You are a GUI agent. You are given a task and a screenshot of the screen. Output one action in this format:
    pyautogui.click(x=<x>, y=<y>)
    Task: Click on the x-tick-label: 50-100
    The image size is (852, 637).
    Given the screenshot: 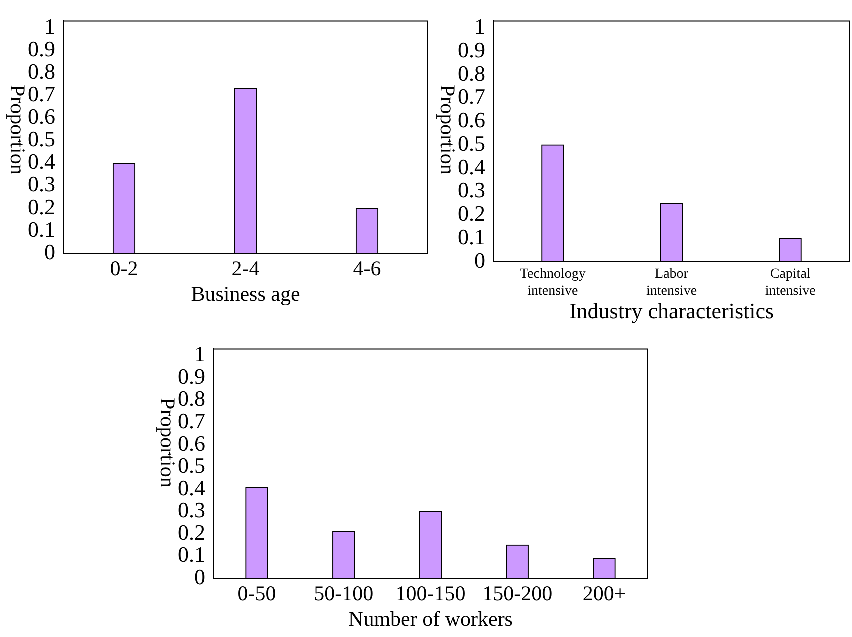 What is the action you would take?
    pyautogui.click(x=344, y=594)
    